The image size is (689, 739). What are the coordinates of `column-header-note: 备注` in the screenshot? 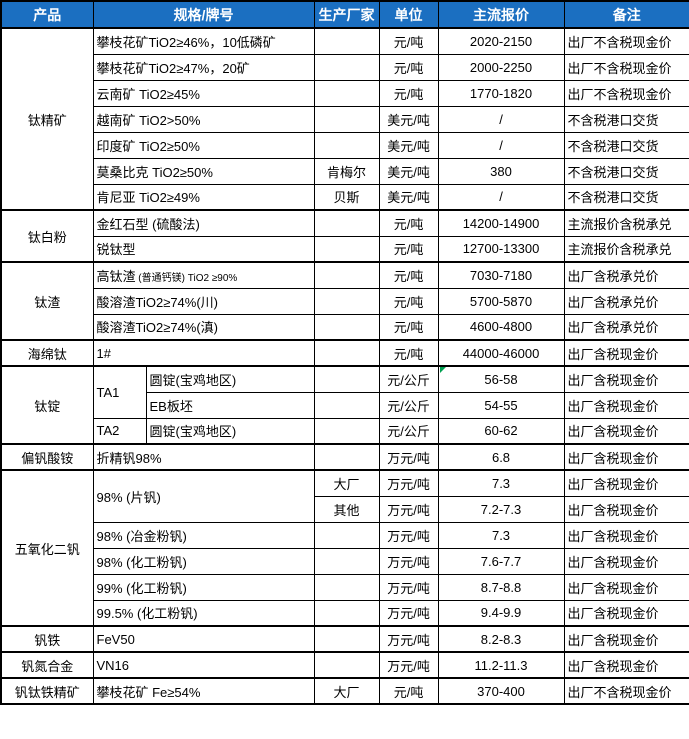 It's located at (626, 14).